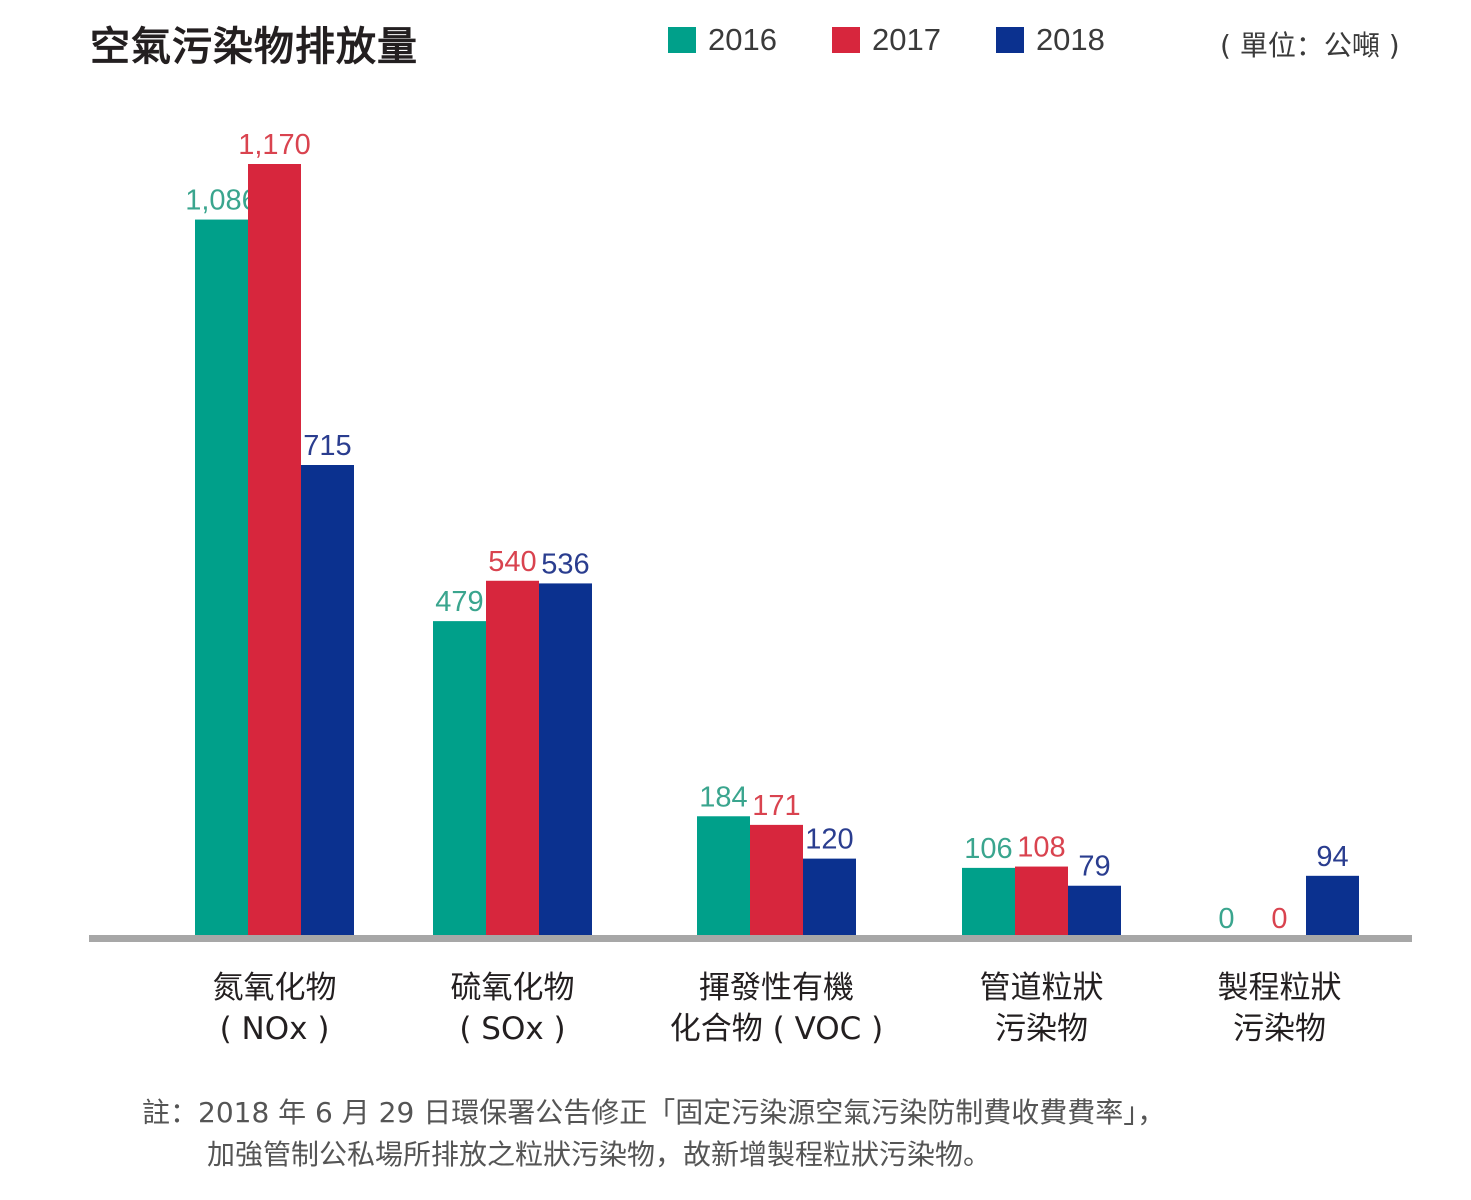 This screenshot has height=1200, width=1471. Describe the element at coordinates (599, 1154) in the screenshot. I see `footnote-line-2: 加強管制公私場所排放之粒狀污染物，故新增製程粒狀污染物。` at that location.